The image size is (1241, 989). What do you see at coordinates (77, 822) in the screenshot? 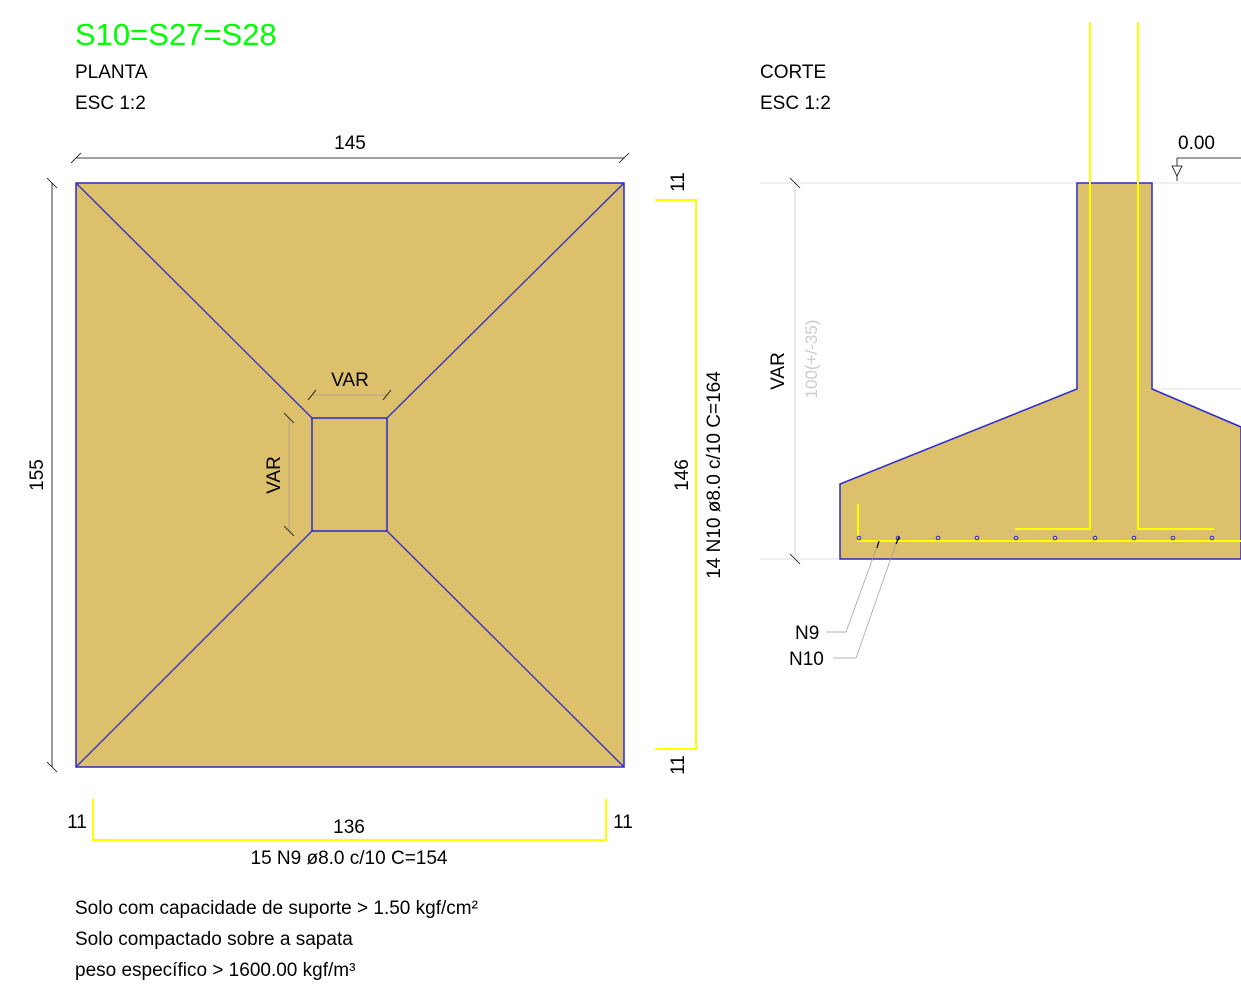
I see `rebar-n9-hook-left: 11` at bounding box center [77, 822].